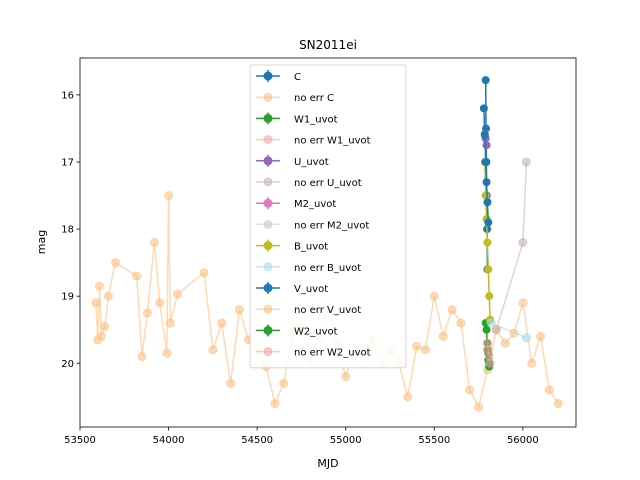 The height and width of the screenshot is (480, 640). Describe the element at coordinates (80, 440) in the screenshot. I see `x-tick-label: 53500` at that location.